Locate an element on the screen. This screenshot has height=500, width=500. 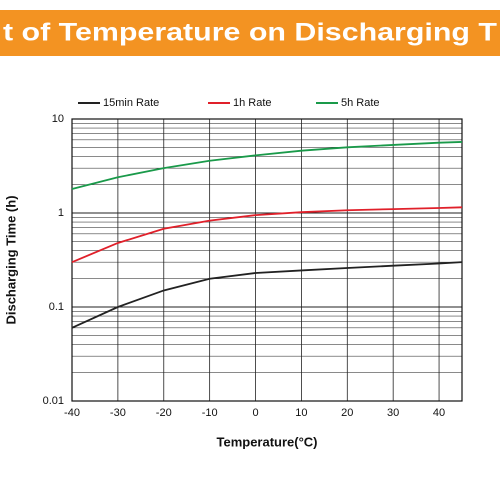
x-tick-label: 10 is located at coordinates (301, 413).